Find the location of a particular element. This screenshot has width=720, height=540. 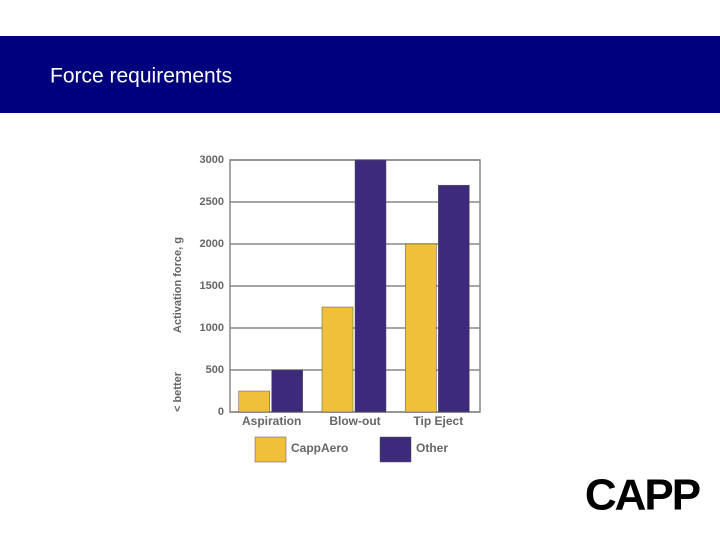

x-tick-label: Tip Eject is located at coordinates (438, 421).